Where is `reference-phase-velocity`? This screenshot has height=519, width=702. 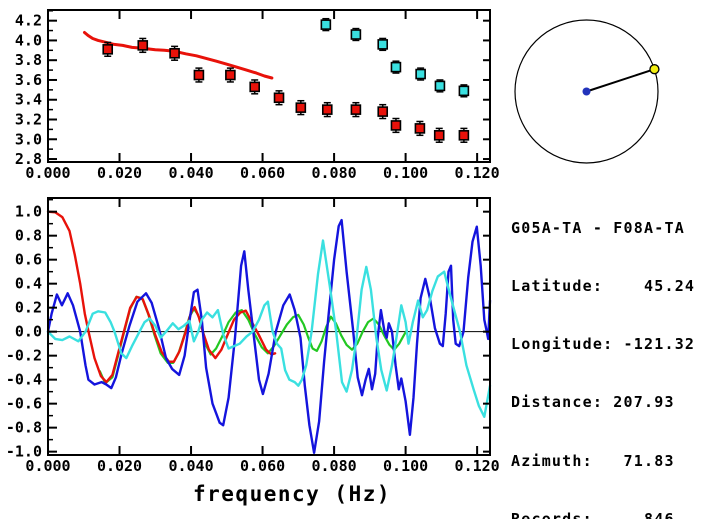 reference-phase-velocity is located at coordinates (395, 57).